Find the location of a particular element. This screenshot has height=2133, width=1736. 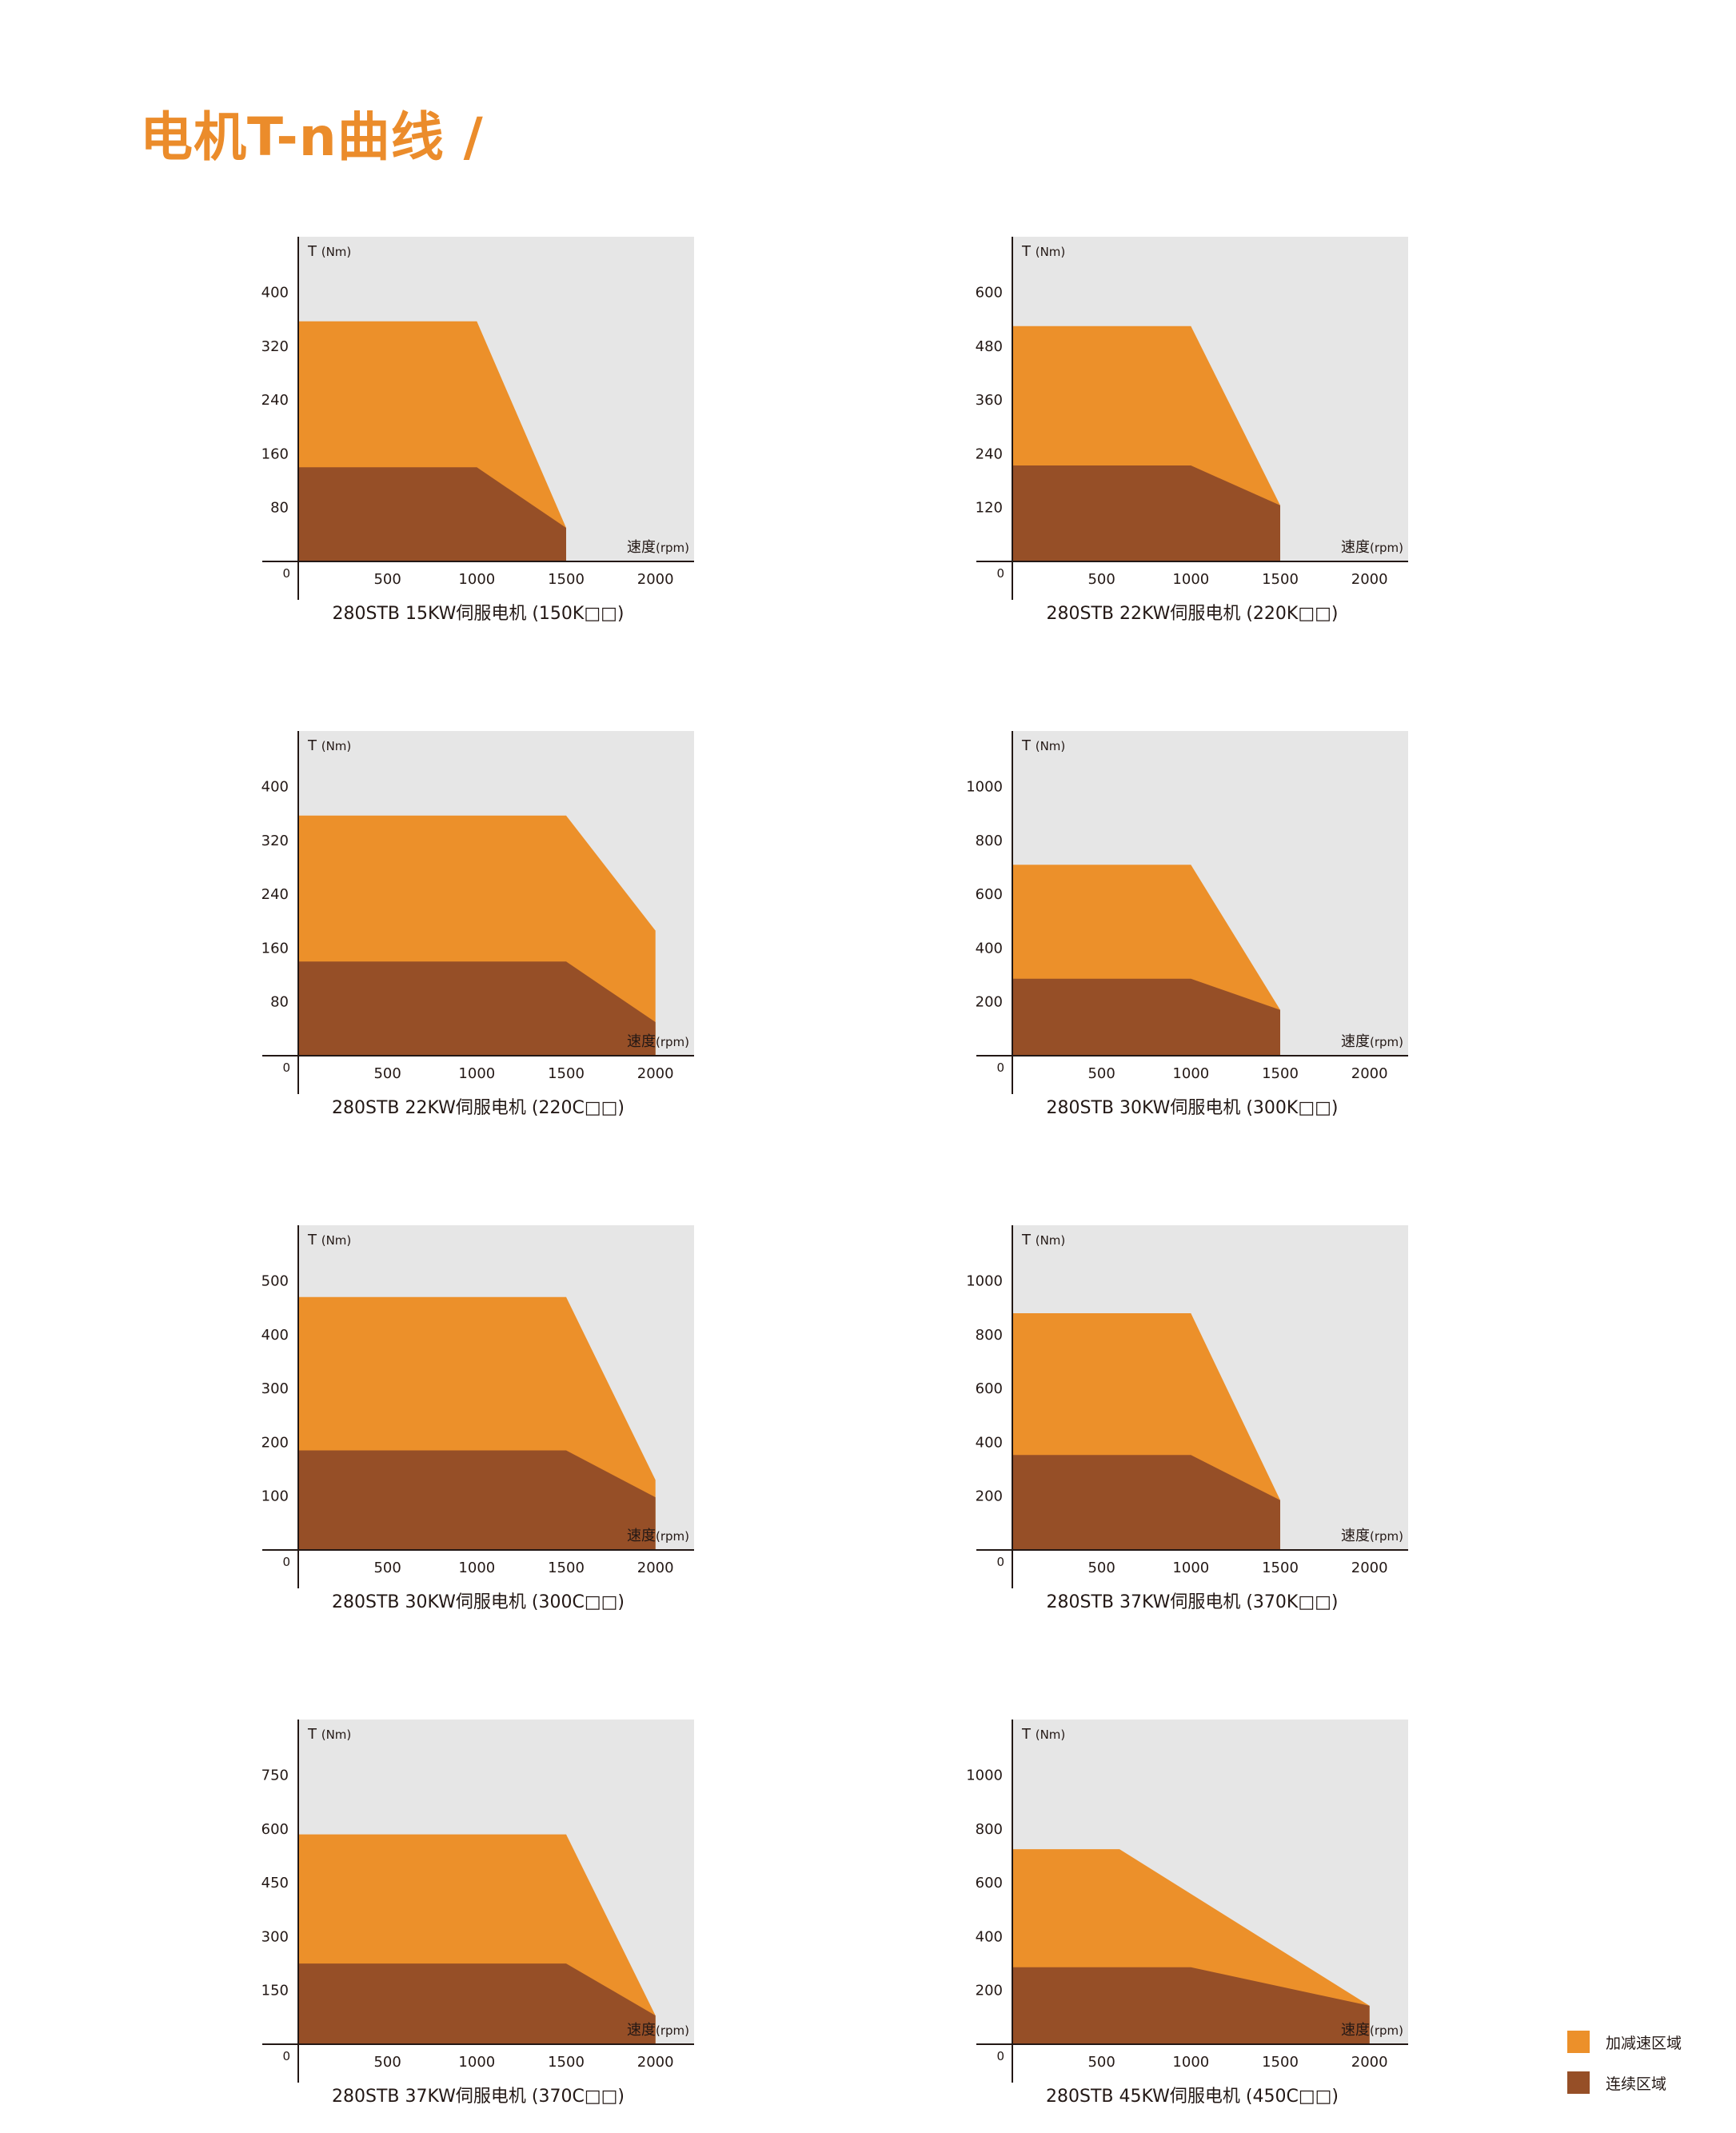

chart-caption: 280STB 22KW伺服电机 (220C□□) is located at coordinates (478, 1108).